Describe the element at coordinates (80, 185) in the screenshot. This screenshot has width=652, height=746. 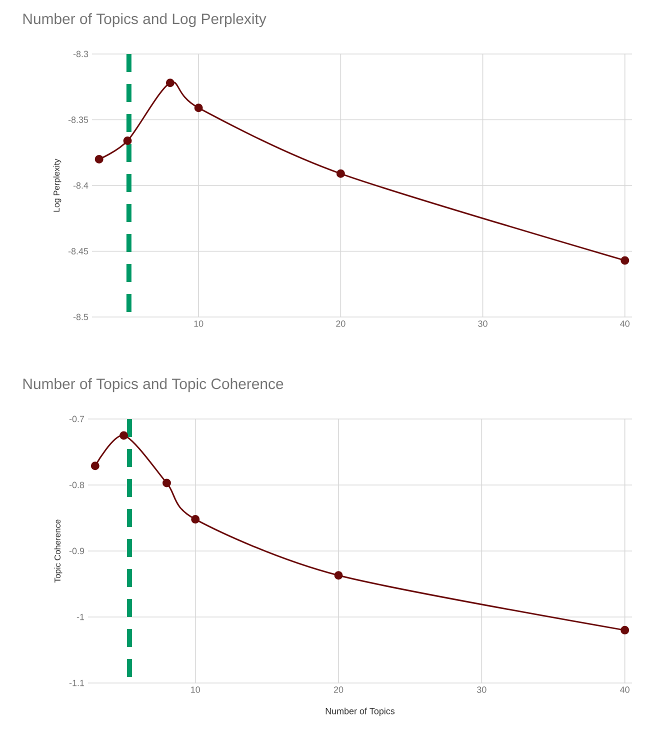
I see `y-tick-label: -8.4` at that location.